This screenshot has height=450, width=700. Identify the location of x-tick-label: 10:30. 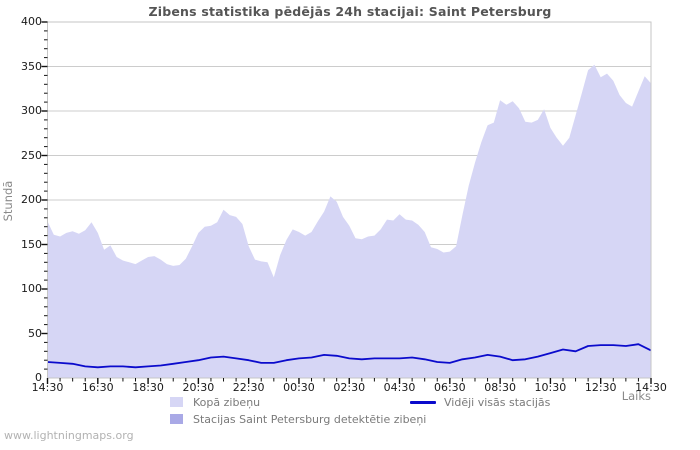
(550, 387).